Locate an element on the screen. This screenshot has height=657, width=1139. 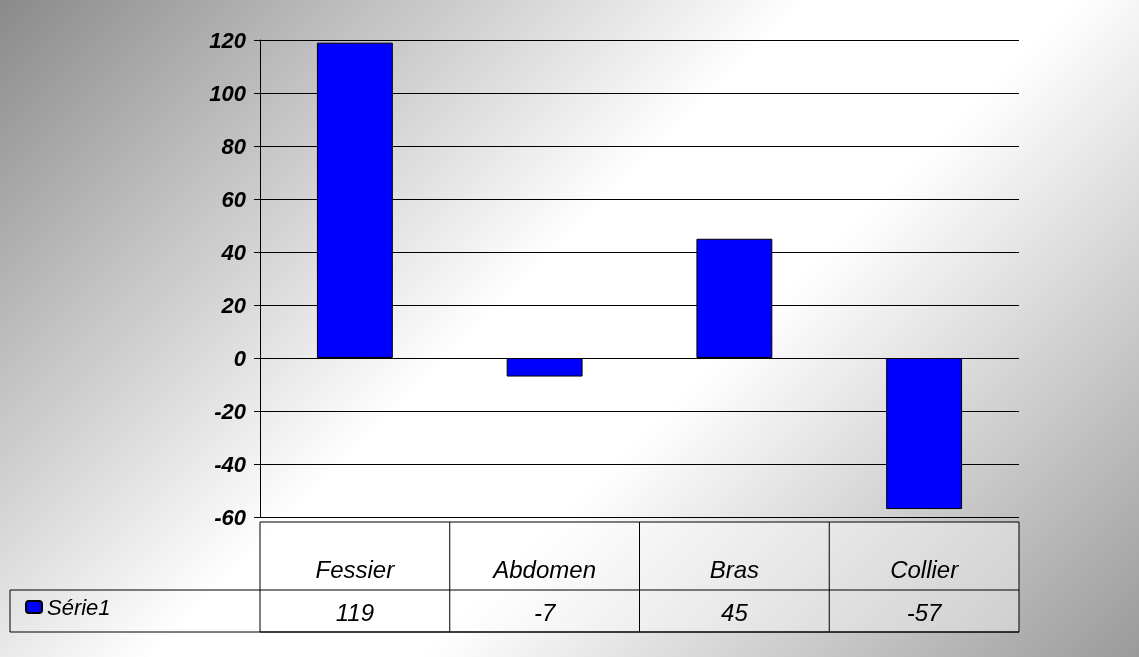
x-tick-label: Collier is located at coordinates (925, 569).